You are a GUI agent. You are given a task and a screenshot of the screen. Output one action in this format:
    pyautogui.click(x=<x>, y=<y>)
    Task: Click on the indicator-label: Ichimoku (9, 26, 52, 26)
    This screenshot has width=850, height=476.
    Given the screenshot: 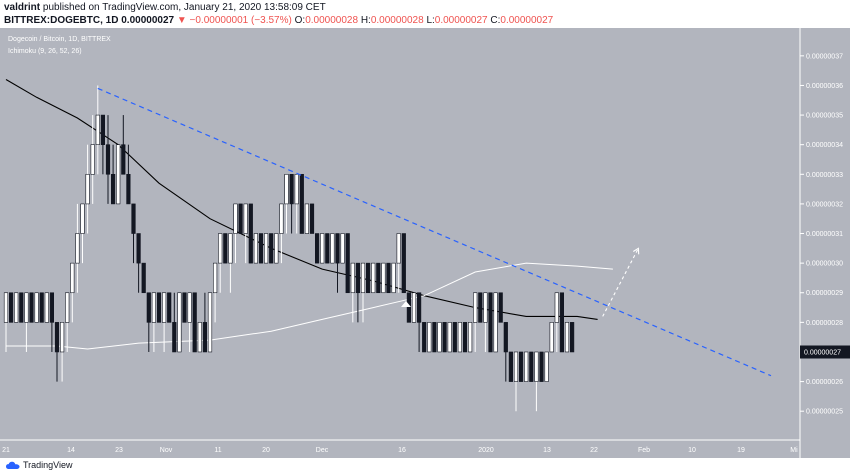 What is the action you would take?
    pyautogui.click(x=45, y=51)
    